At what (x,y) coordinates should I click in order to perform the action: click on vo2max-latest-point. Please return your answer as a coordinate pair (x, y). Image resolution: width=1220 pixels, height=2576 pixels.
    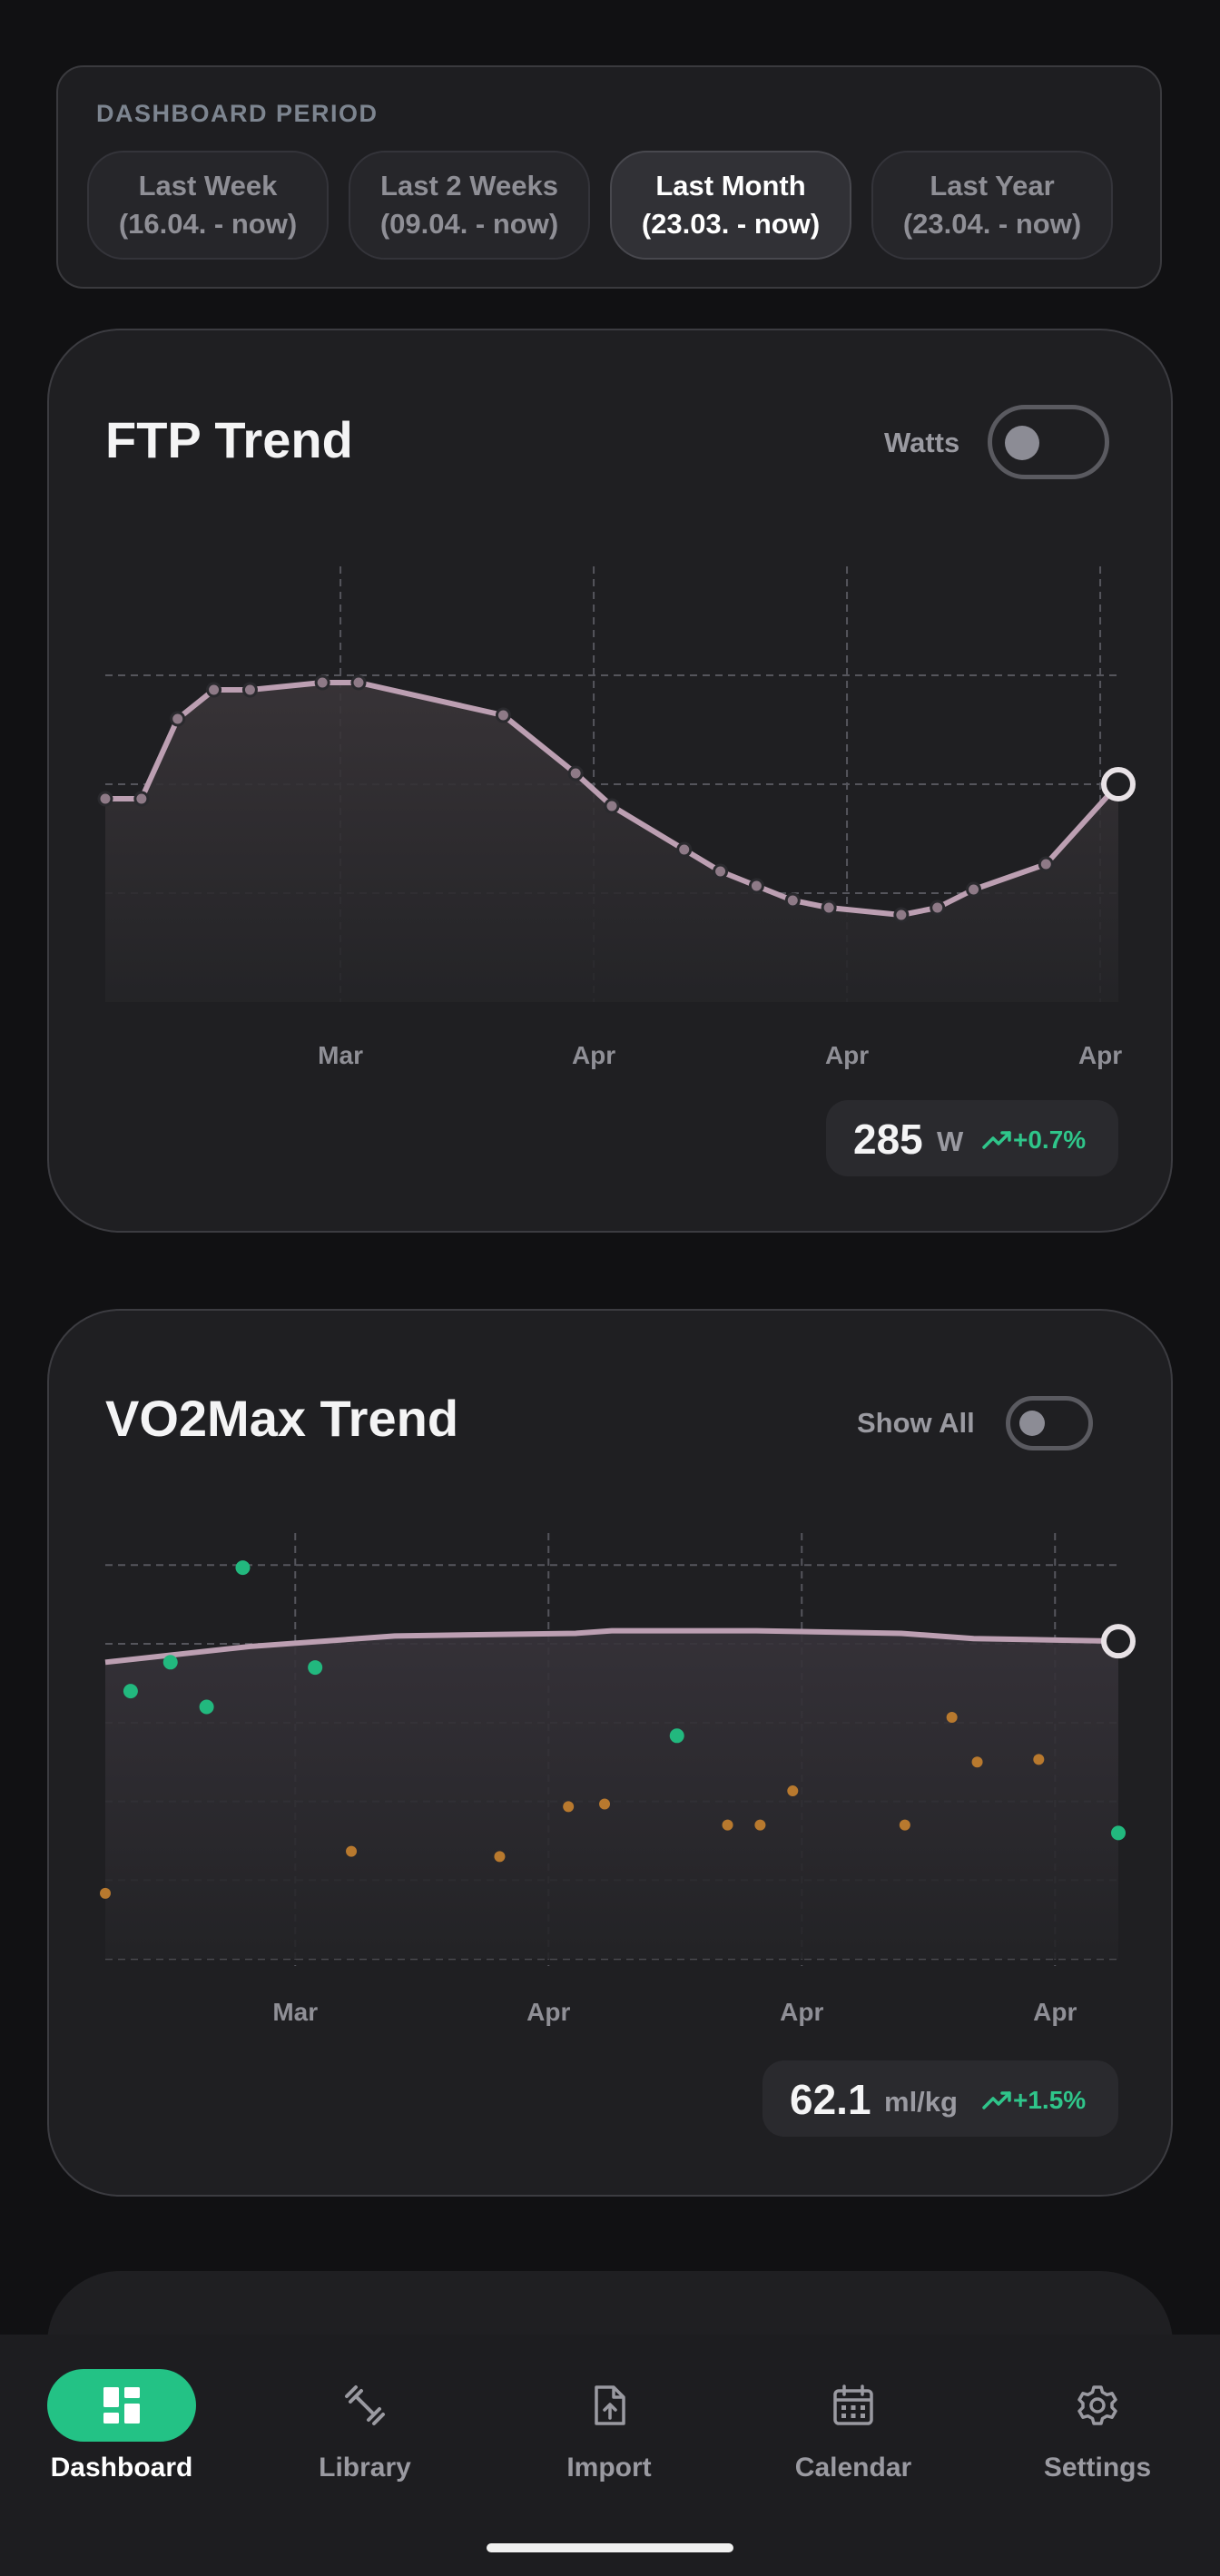
    Looking at the image, I should click on (1118, 1641).